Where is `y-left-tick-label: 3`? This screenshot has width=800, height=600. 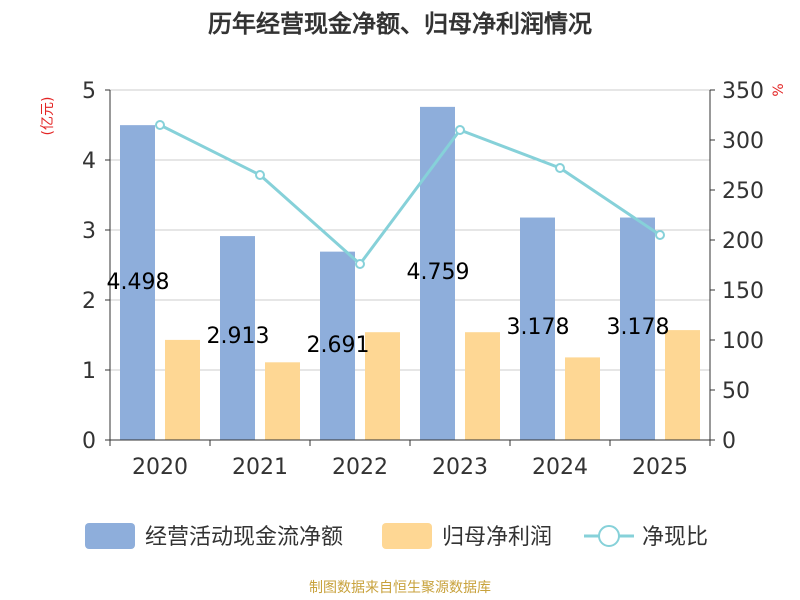
y-left-tick-label: 3 is located at coordinates (89, 231).